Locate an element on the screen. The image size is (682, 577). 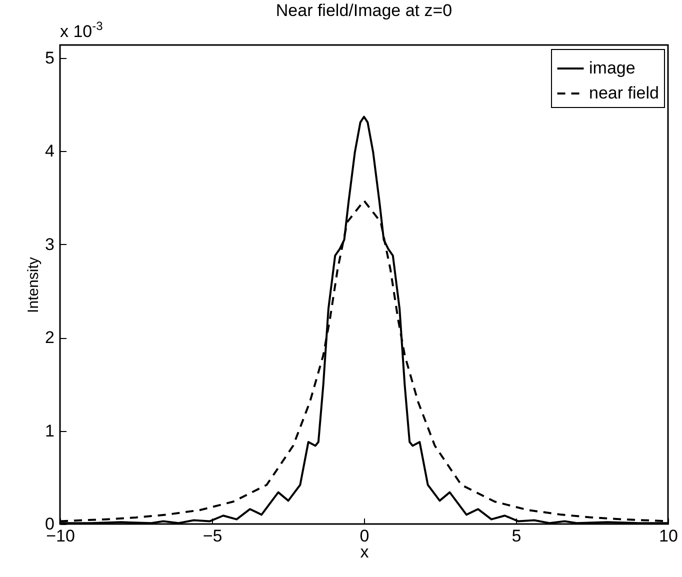
y-tick-label: 3 is located at coordinates (49, 244).